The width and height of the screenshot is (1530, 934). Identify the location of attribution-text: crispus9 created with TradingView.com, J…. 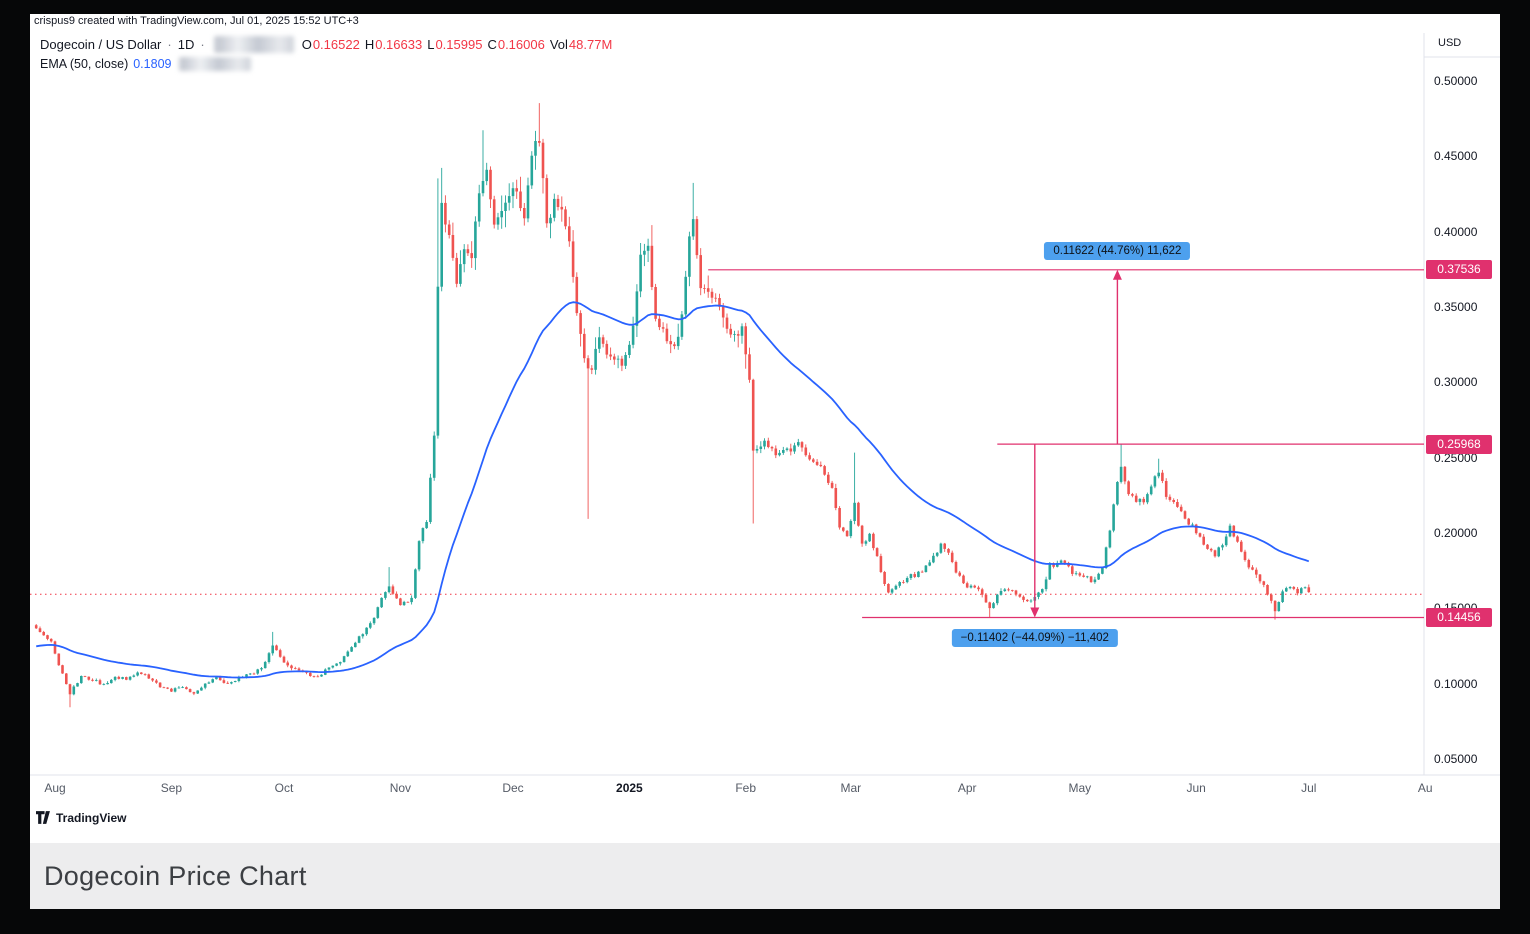
(196, 21).